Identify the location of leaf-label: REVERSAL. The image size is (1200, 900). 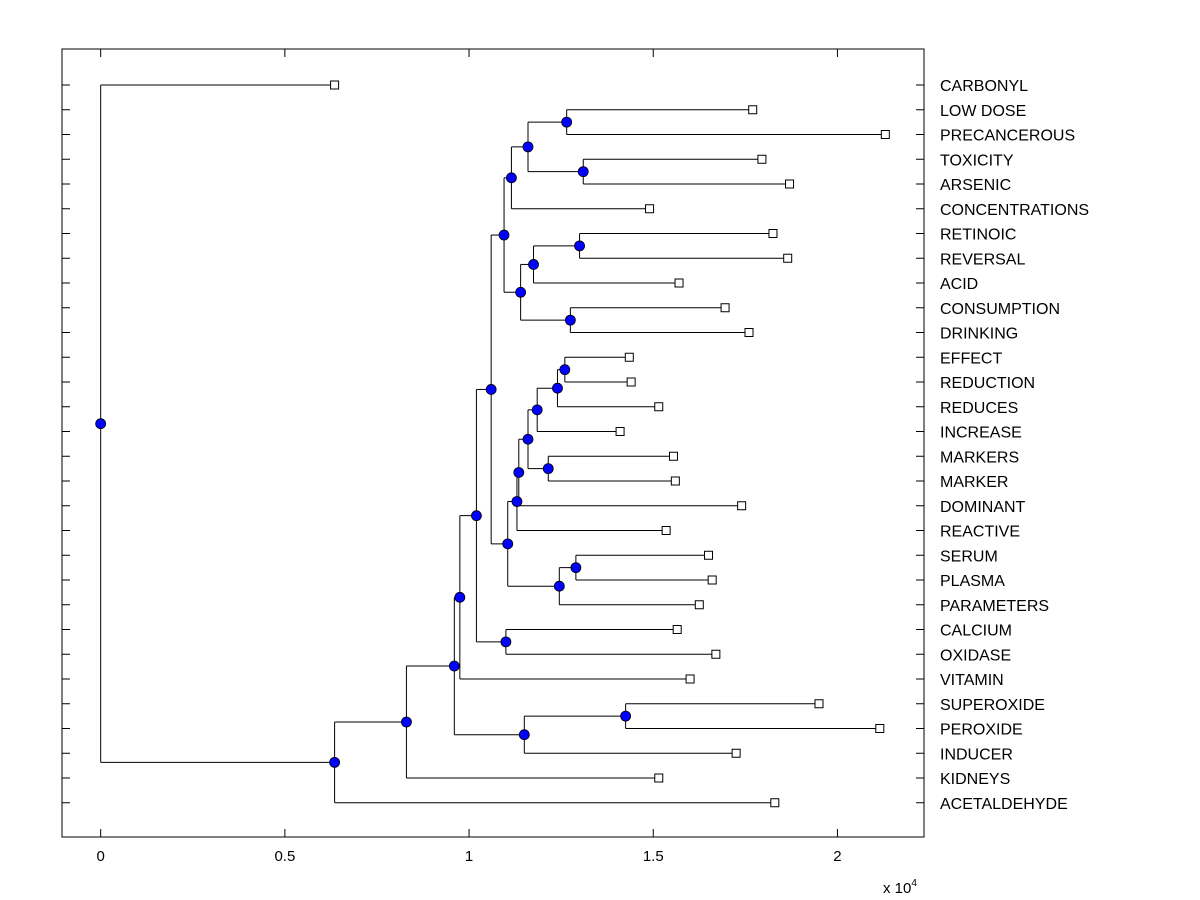
(982, 259).